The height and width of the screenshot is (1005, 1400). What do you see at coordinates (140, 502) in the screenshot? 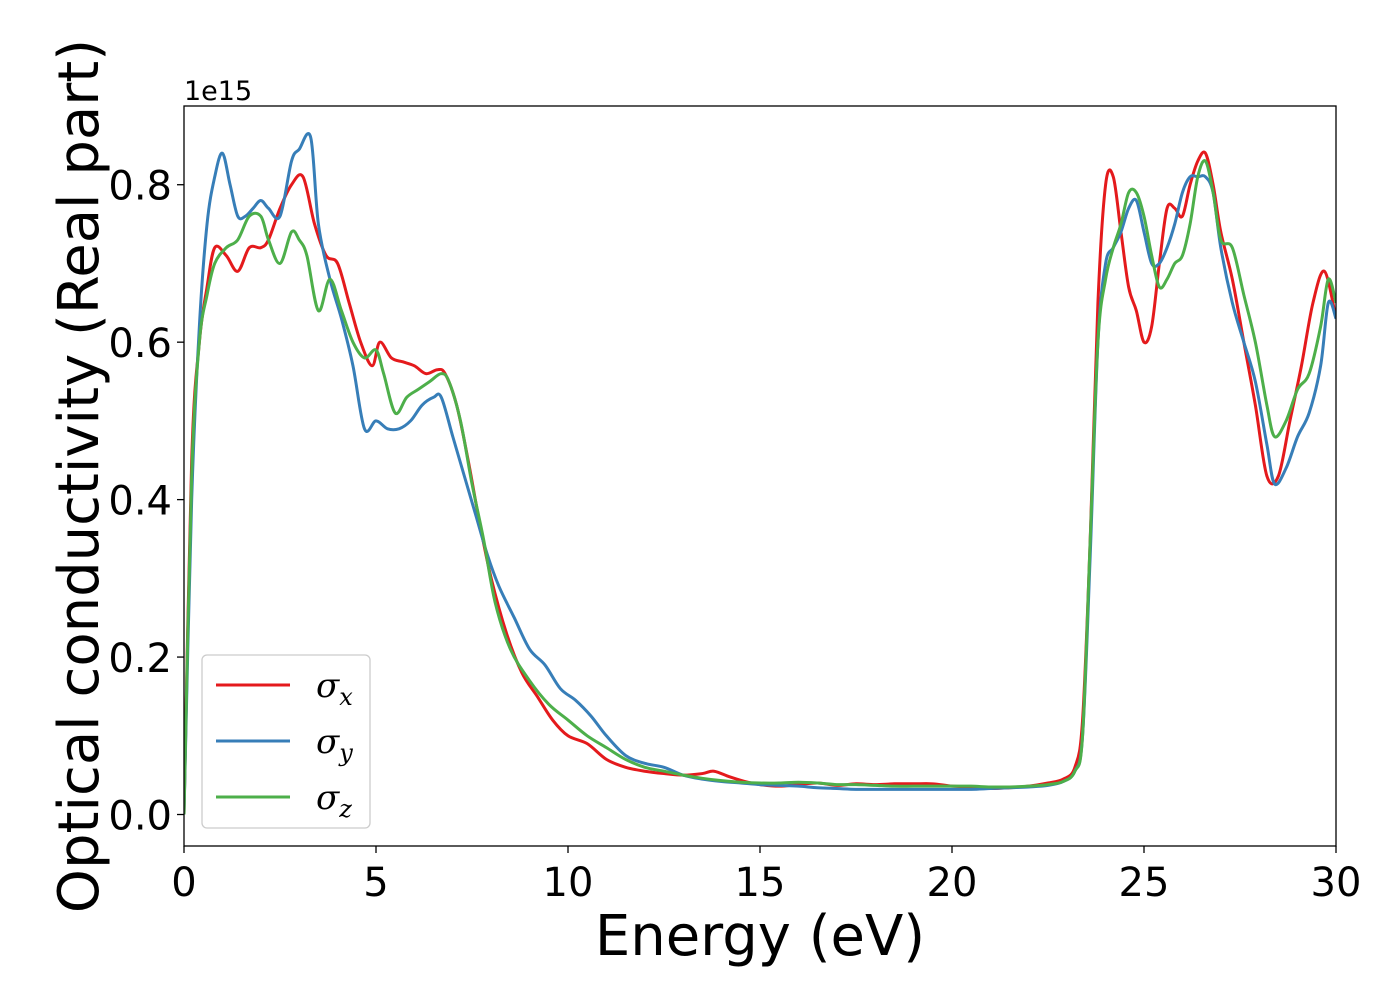
I see `y-tick-label: 0.4` at bounding box center [140, 502].